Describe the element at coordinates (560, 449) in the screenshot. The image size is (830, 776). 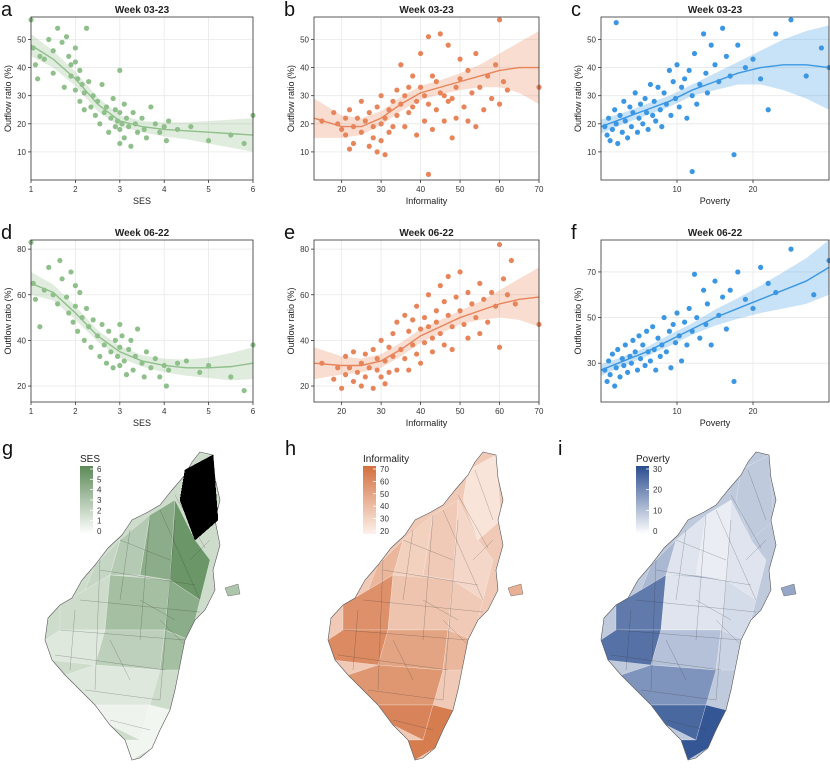
I see `panel-letter: i` at that location.